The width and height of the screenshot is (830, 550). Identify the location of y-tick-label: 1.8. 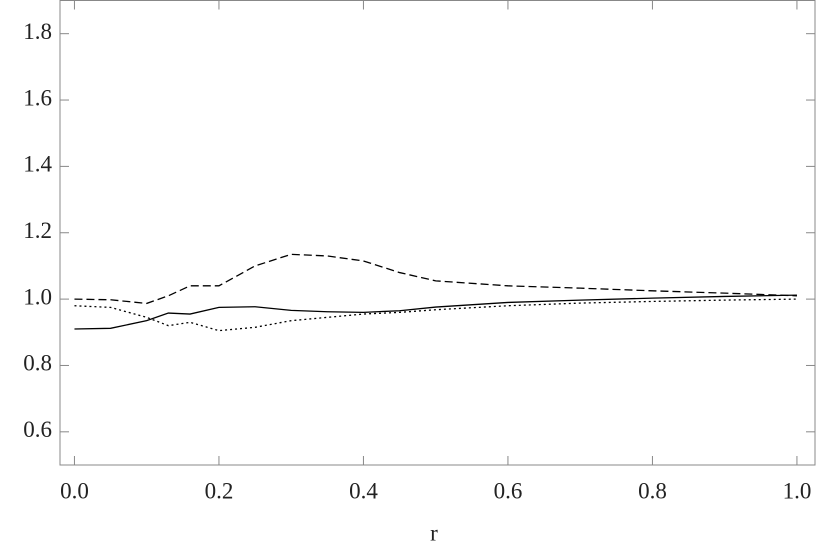
(37, 31).